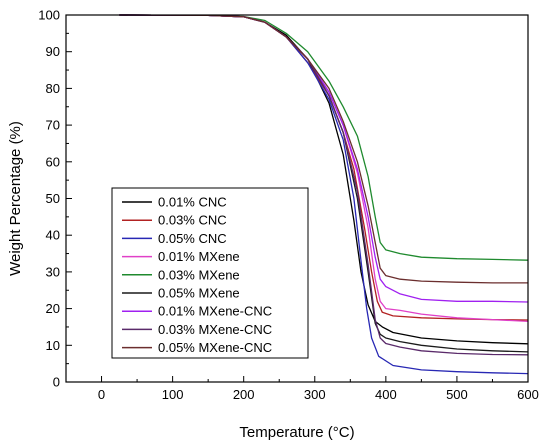 Image resolution: width=550 pixels, height=446 pixels. Describe the element at coordinates (56, 382) in the screenshot. I see `y-tick-label: 0` at that location.